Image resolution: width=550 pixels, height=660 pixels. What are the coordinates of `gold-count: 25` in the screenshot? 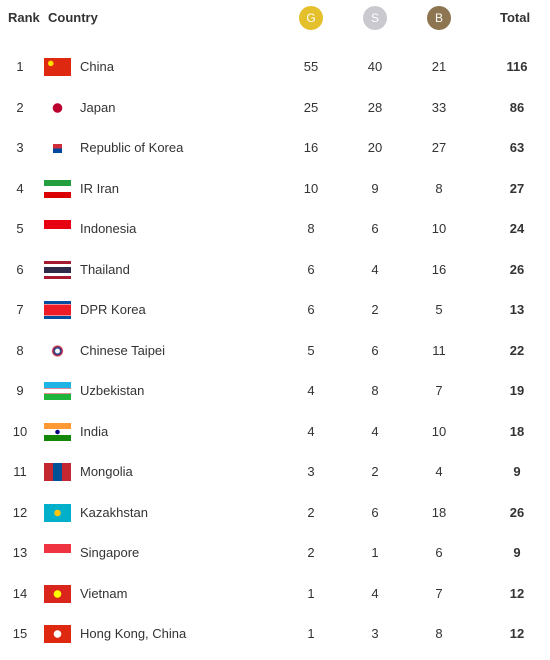 It's located at (311, 107).